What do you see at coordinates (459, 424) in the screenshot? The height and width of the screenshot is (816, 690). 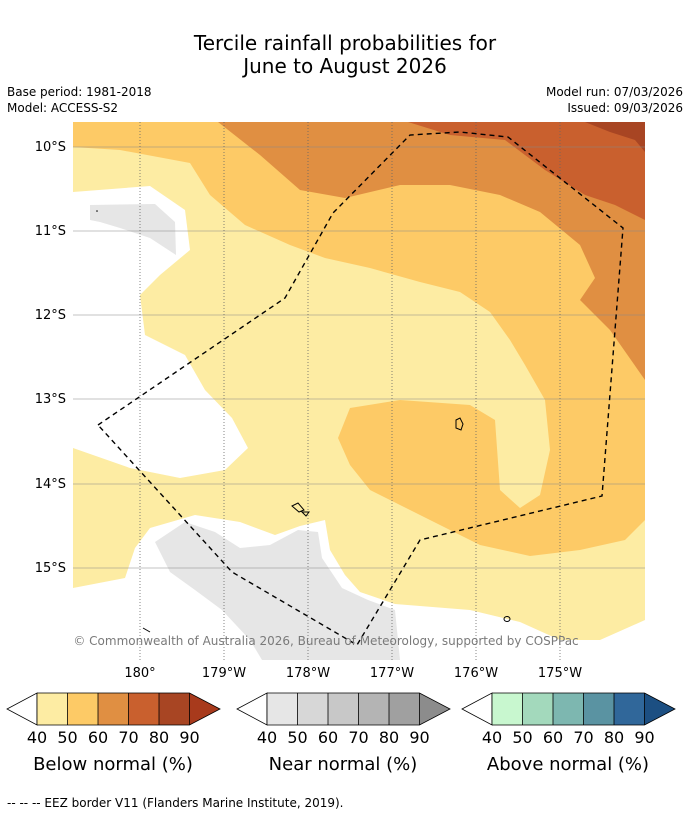 I see `island-wallis` at bounding box center [459, 424].